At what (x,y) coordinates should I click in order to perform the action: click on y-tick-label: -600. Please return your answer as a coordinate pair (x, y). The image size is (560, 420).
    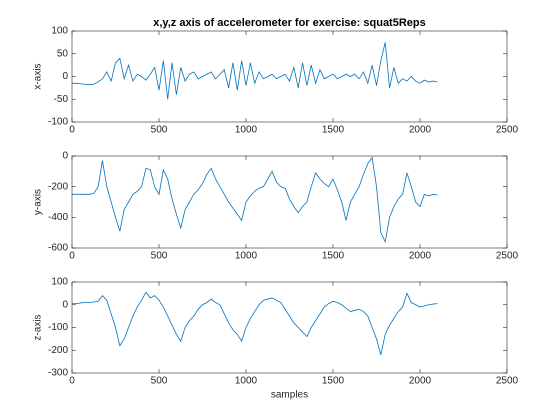
    Looking at the image, I should click on (58, 248).